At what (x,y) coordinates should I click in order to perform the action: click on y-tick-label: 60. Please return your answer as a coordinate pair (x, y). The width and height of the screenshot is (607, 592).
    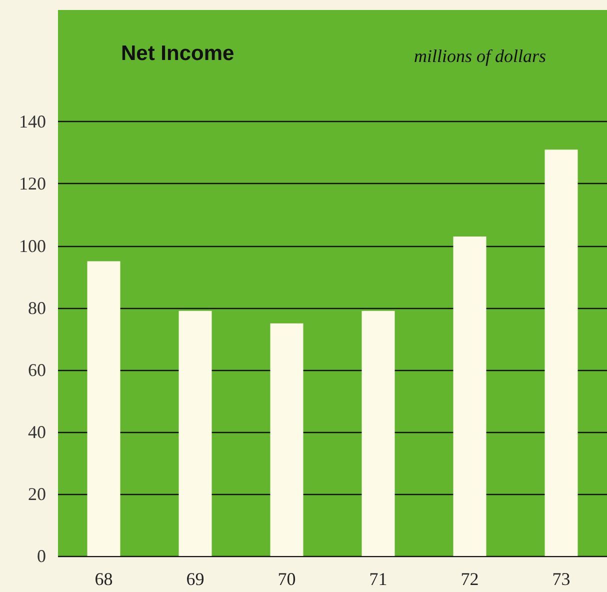
    Looking at the image, I should click on (37, 370).